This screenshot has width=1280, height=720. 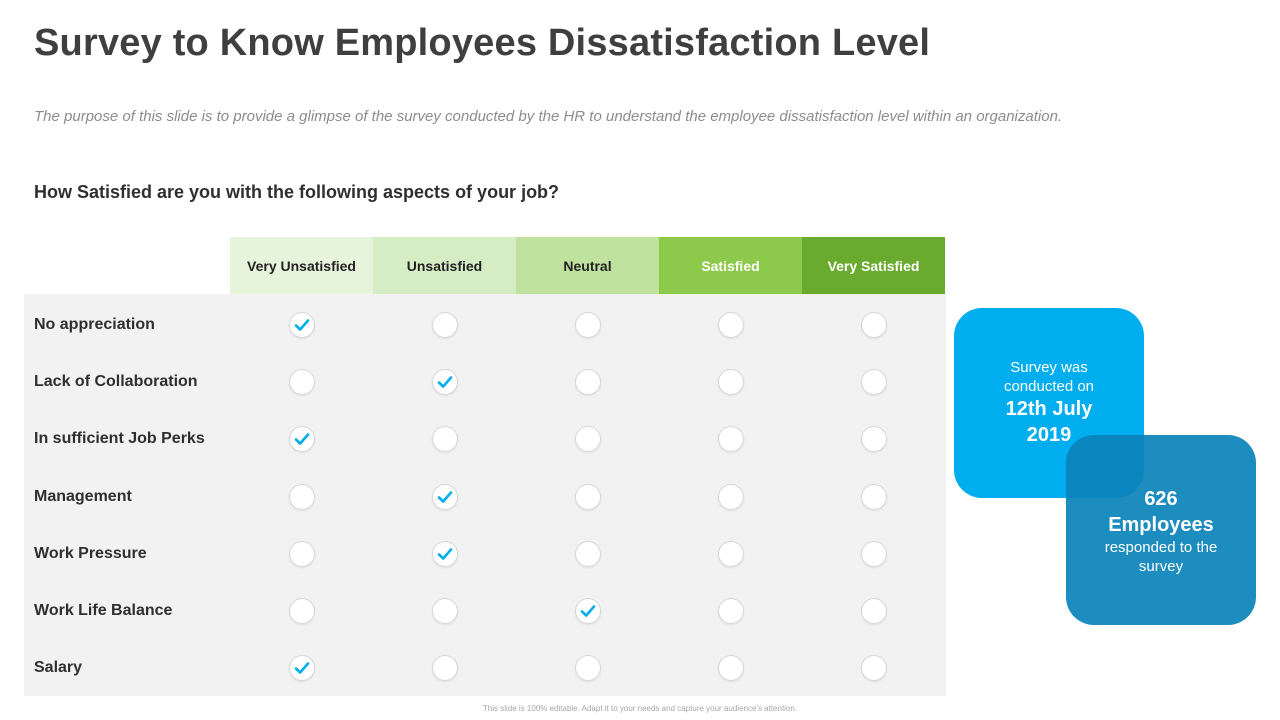 I want to click on respondents-count: 626, so click(x=1161, y=499).